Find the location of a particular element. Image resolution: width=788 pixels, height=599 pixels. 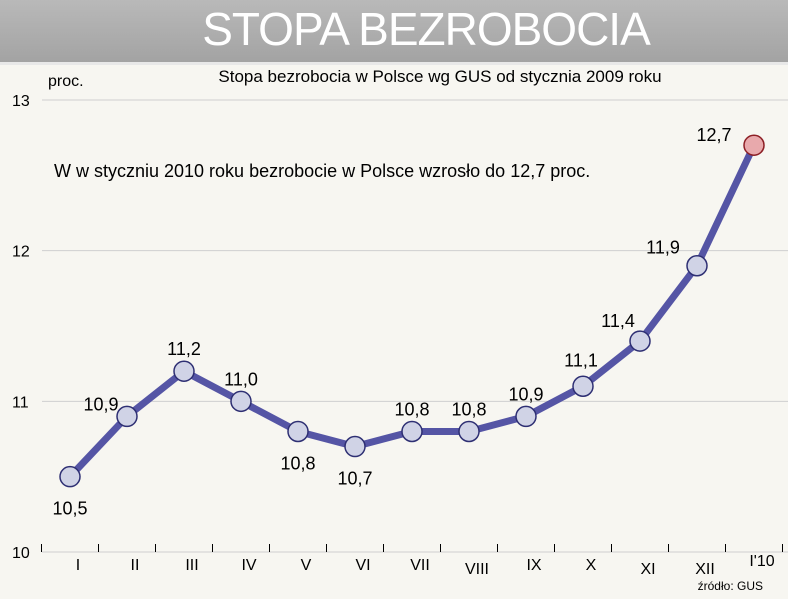

y-tick-label: 11 is located at coordinates (20, 402).